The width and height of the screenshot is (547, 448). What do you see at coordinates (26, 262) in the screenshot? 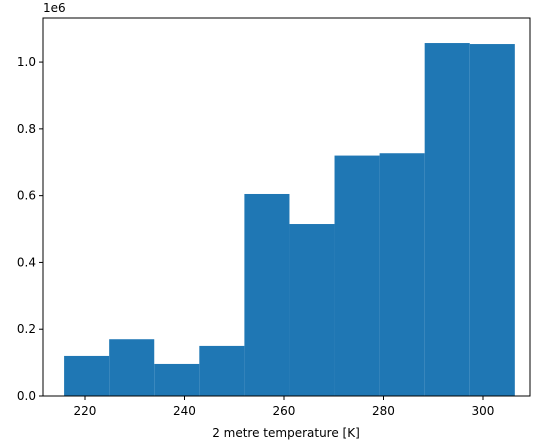
I see `y-tick-label: 0.4` at bounding box center [26, 262].